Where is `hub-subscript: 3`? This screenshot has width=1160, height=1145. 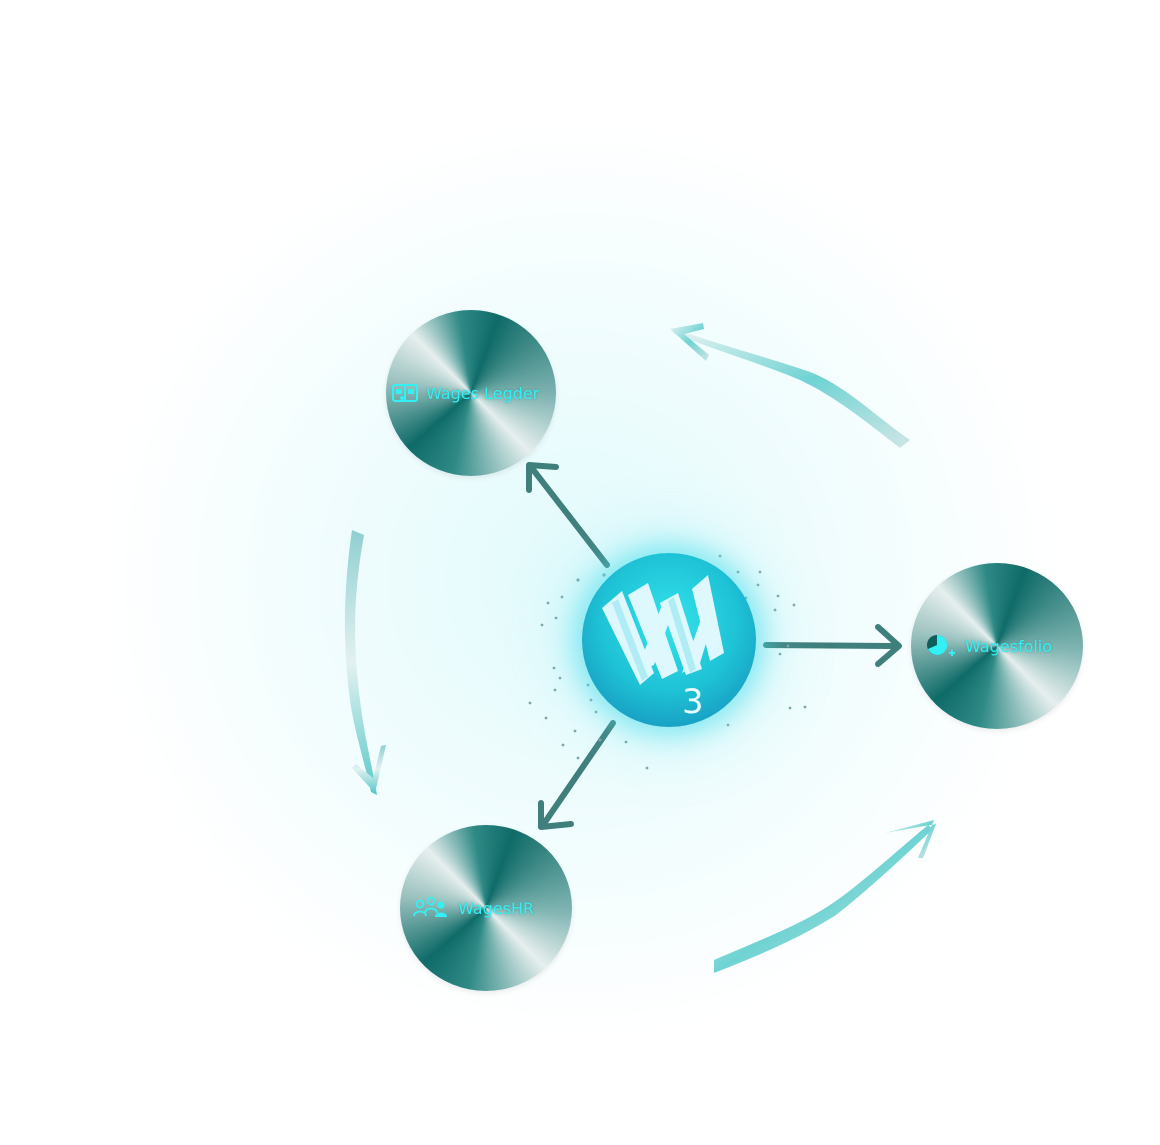 hub-subscript: 3 is located at coordinates (693, 702).